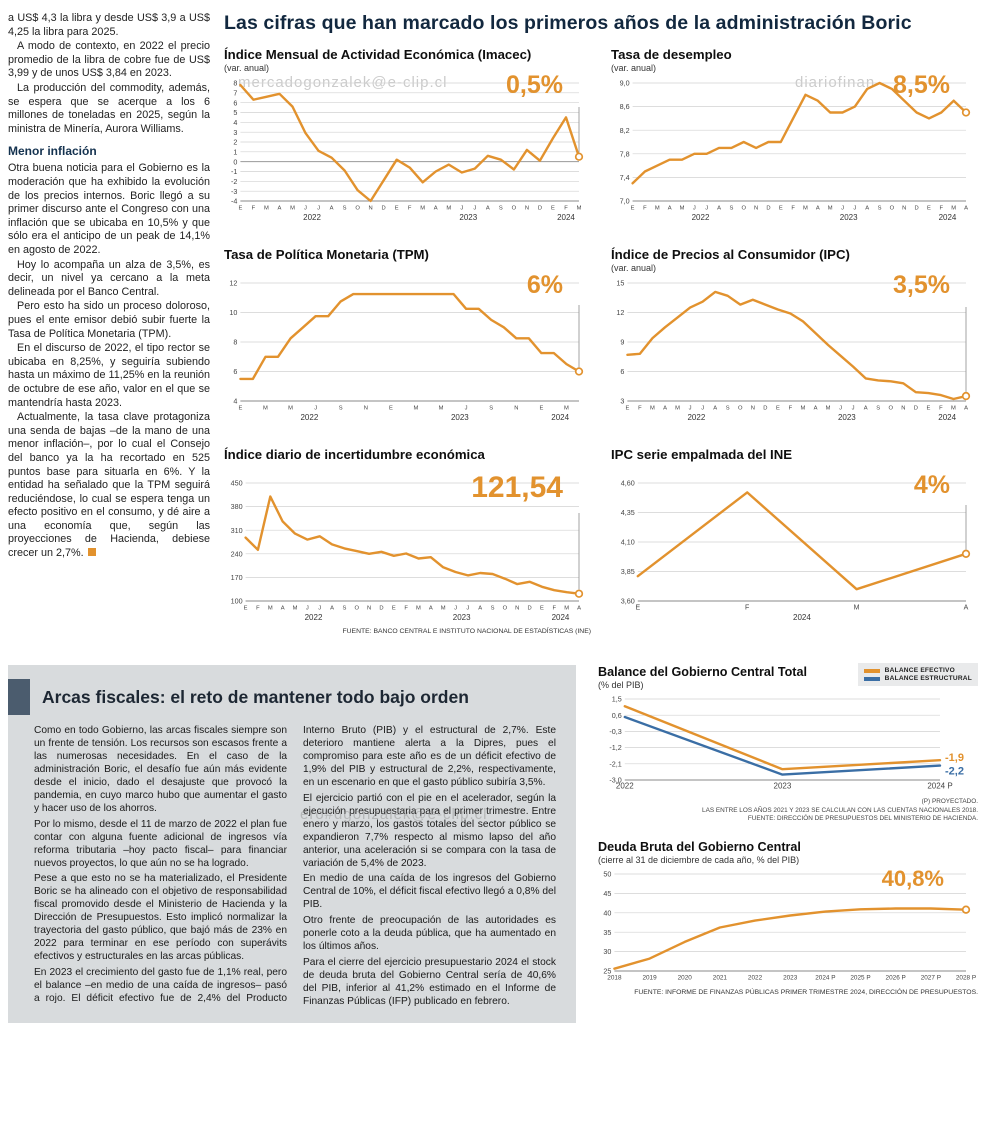  I want to click on svg-text: 2027 P, so click(931, 977).